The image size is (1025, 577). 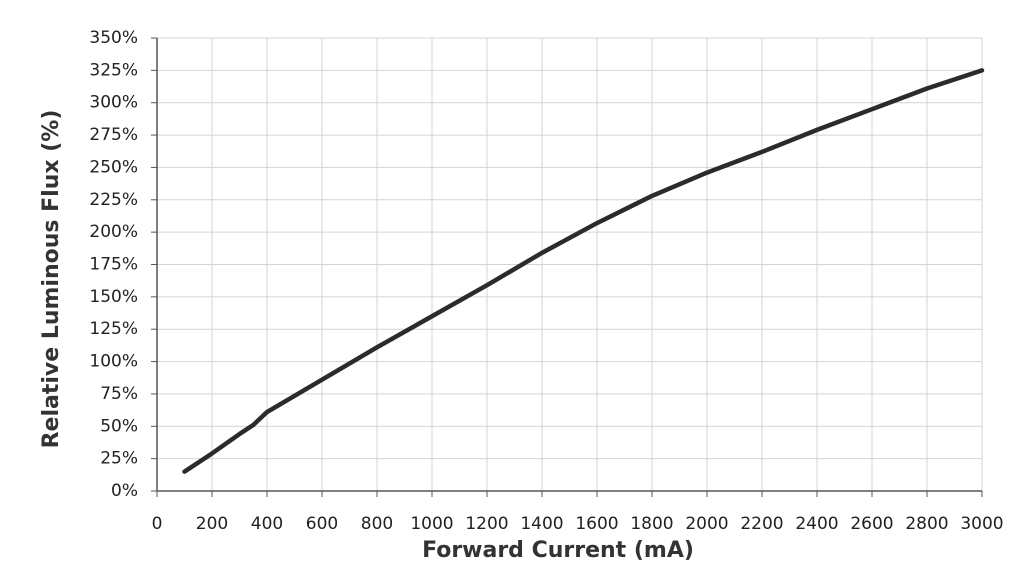 I want to click on y-tick-label: 125%, so click(x=113, y=329).